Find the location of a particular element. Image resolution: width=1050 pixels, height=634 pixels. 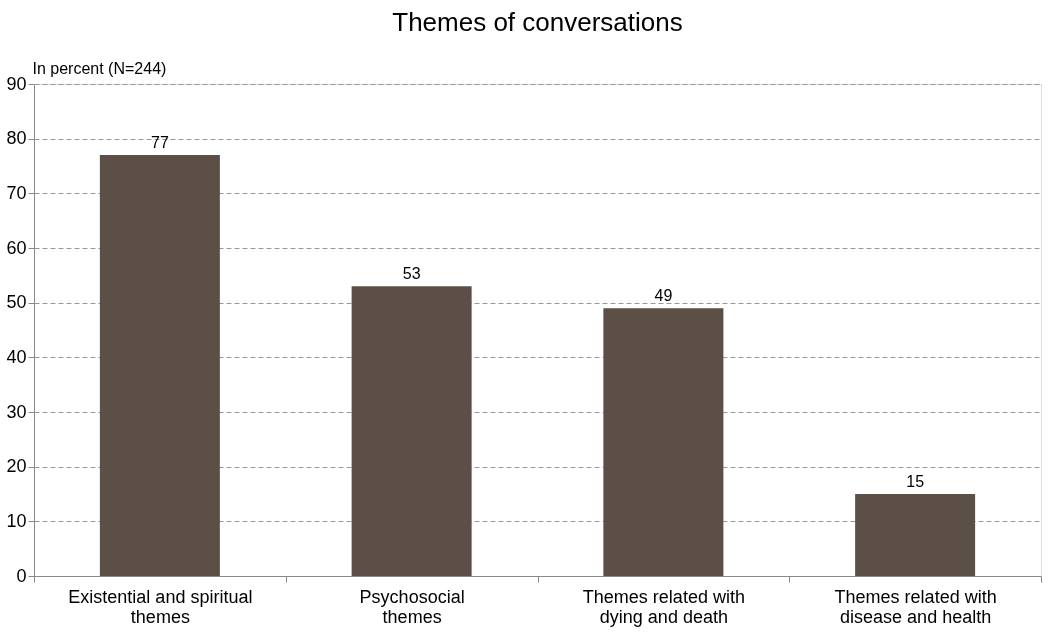

y-tick-label: 60 is located at coordinates (16, 247).